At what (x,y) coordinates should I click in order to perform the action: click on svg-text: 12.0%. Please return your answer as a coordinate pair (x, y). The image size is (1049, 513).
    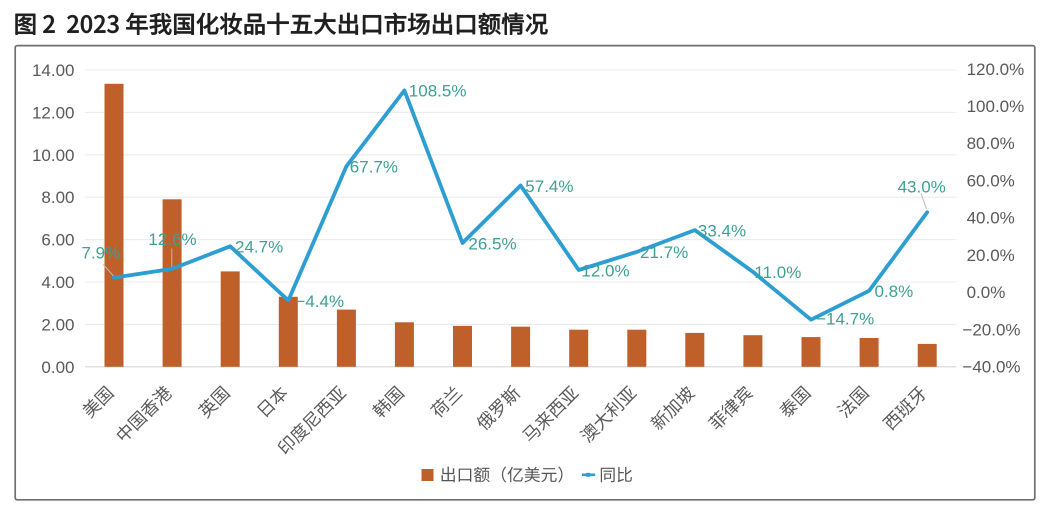
    Looking at the image, I should click on (605, 270).